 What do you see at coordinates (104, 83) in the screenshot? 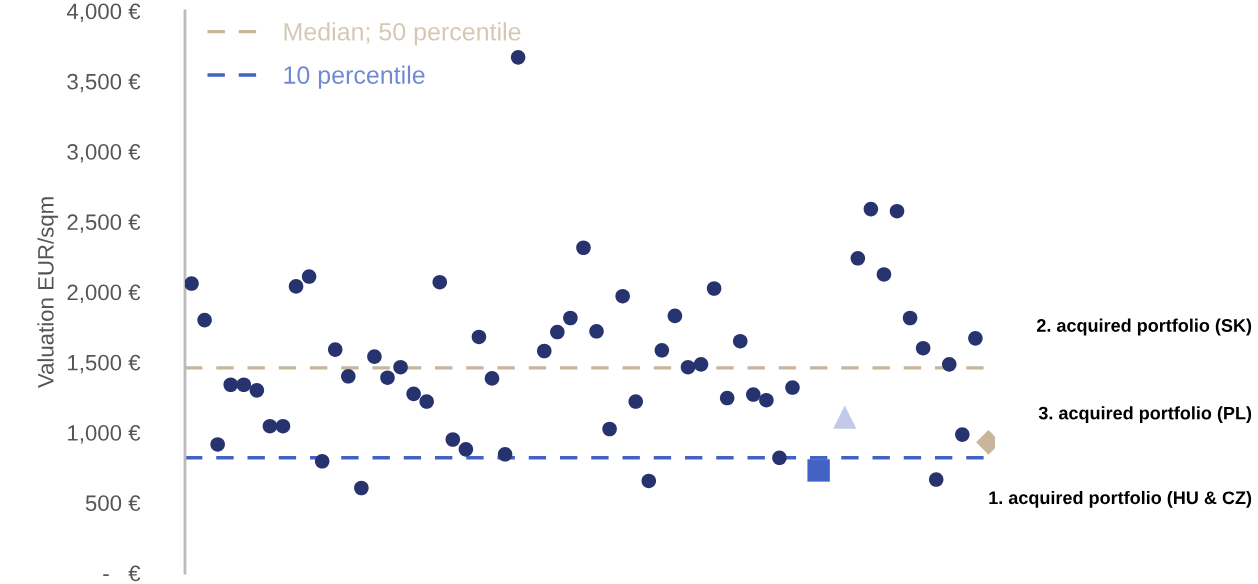
I see `y-tick-label: 3,500 €` at bounding box center [104, 83].